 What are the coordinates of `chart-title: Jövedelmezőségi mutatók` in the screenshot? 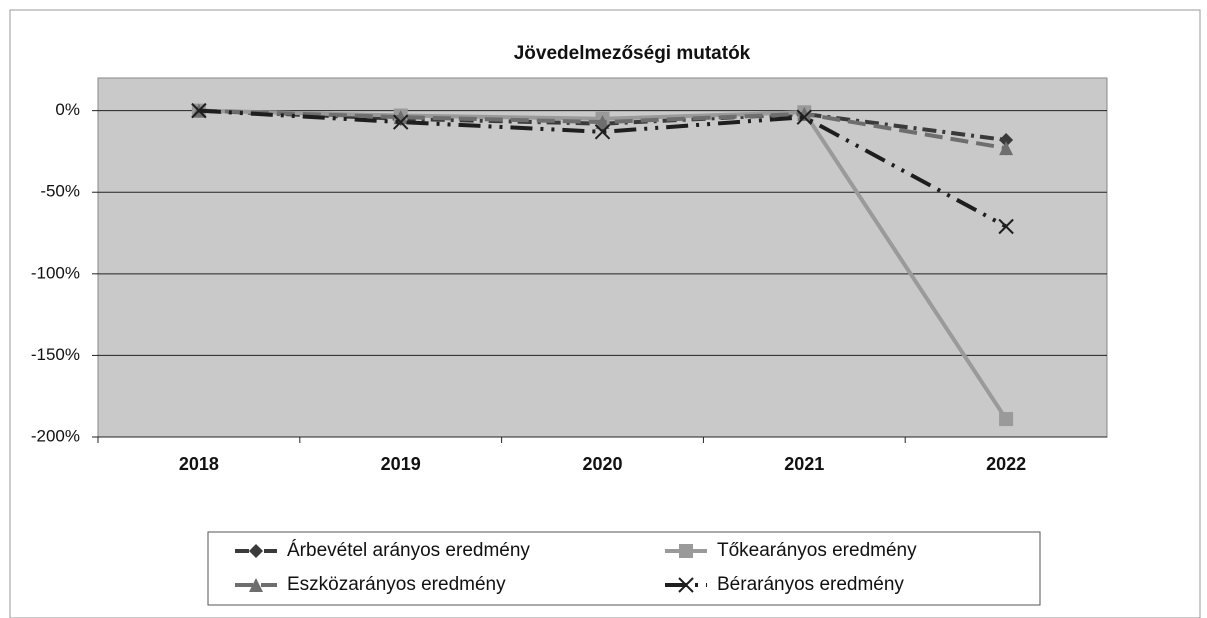 It's located at (632, 53).